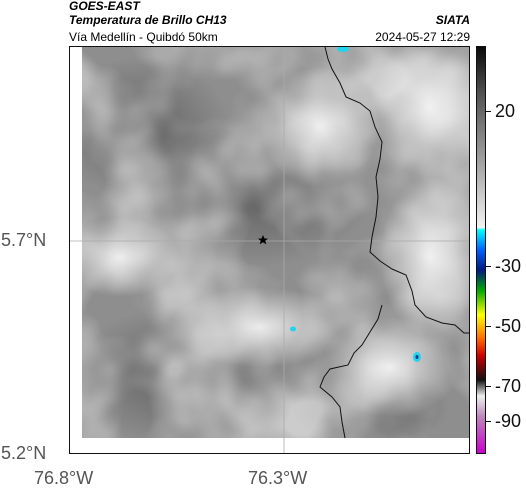 The image size is (526, 491). Describe the element at coordinates (417, 357) in the screenshot. I see `cold-cloud-core` at that location.